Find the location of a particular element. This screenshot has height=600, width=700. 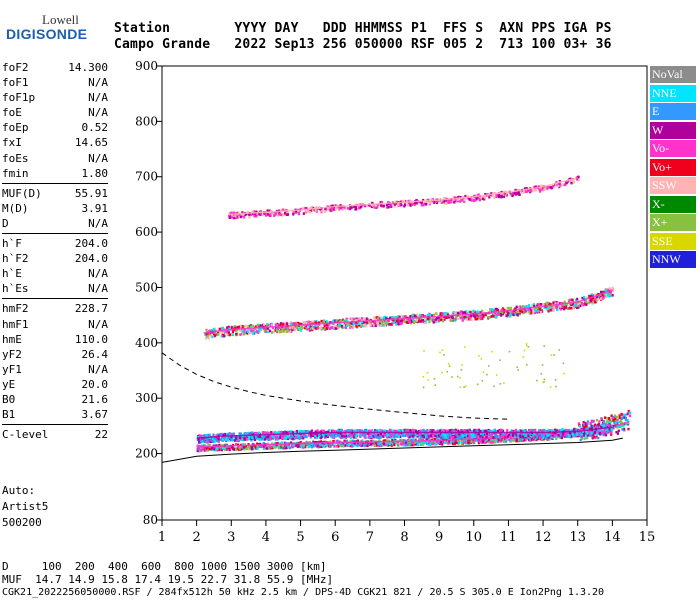

param-row: hmF1 N/A is located at coordinates (55, 324).